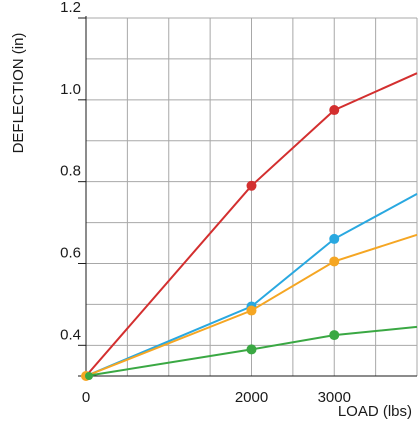  I want to click on y-axis-title: DEFLECTION (in), so click(18, 93).